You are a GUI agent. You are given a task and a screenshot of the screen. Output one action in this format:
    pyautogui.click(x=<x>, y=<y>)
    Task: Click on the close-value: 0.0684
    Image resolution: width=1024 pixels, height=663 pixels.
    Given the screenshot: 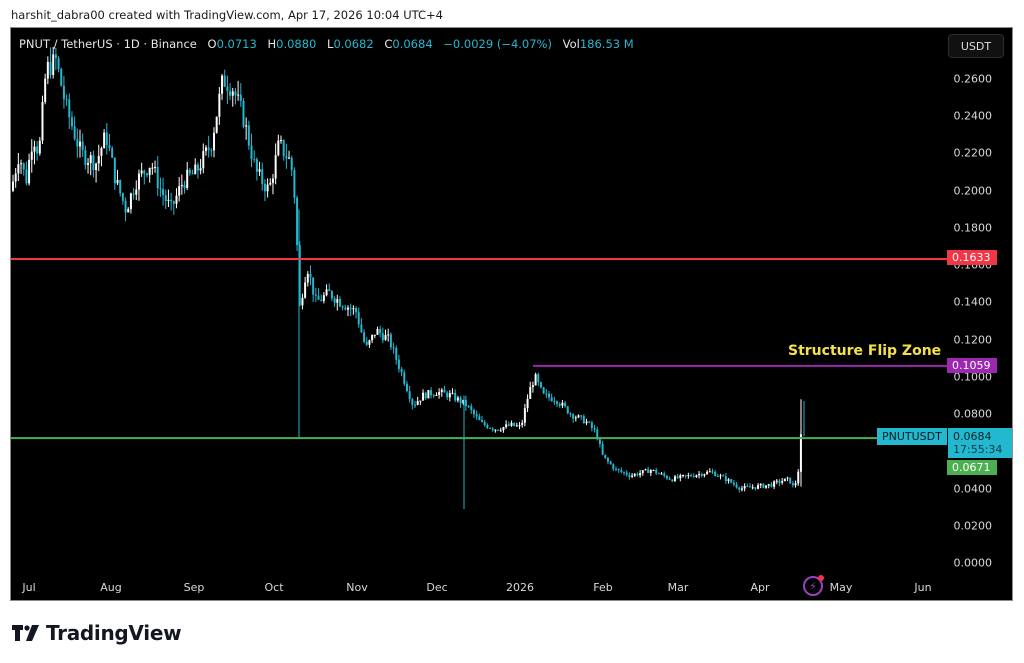 What is the action you would take?
    pyautogui.click(x=412, y=44)
    